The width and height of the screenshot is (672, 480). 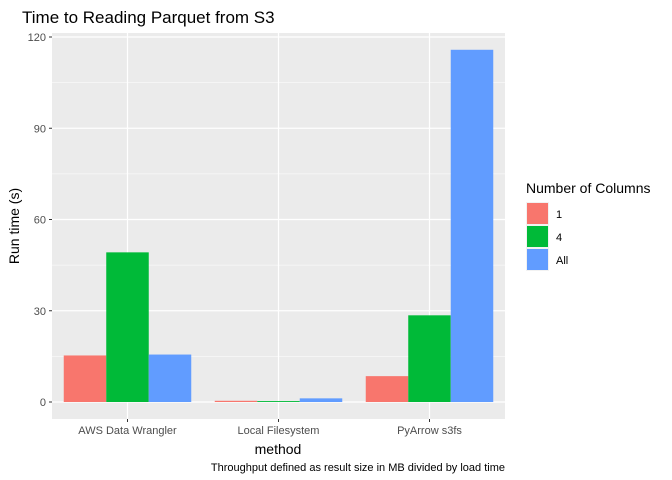 I want to click on x-axis-title: method, so click(x=278, y=449).